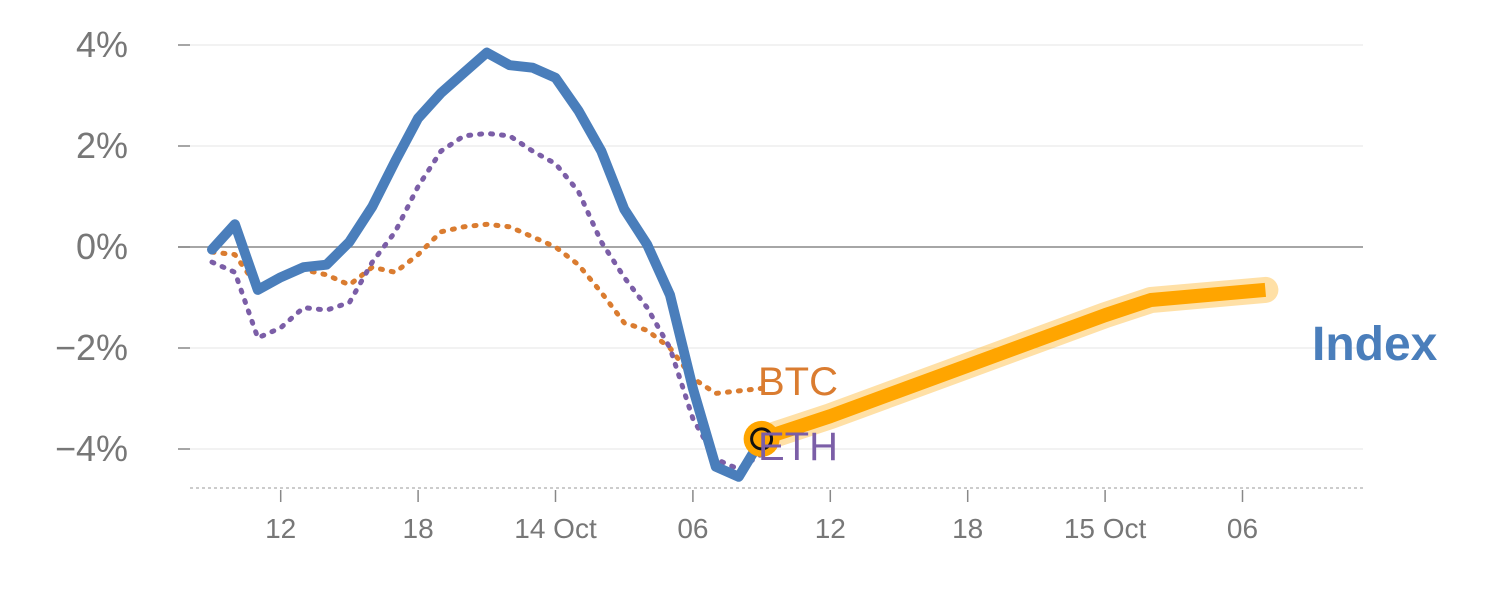  Describe the element at coordinates (280, 528) in the screenshot. I see `x-tick-label-0: 12` at that location.